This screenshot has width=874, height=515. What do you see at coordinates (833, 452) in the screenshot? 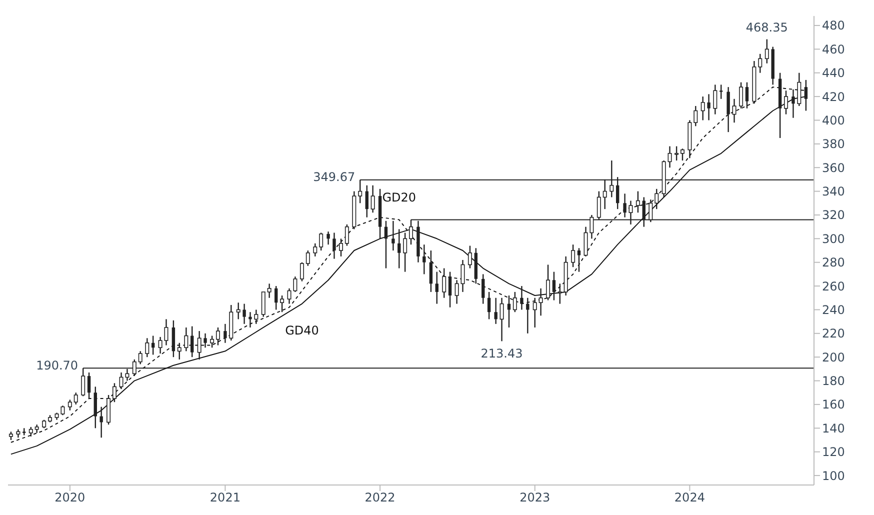
I see `y-tick-label: 120` at bounding box center [833, 452].